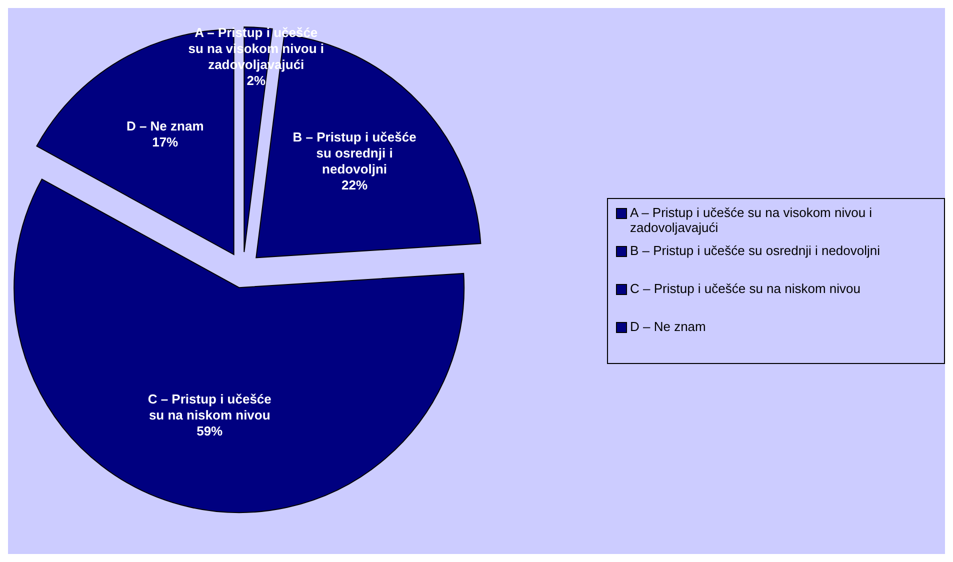  I want to click on legend-label: B – Pristup i učešće su osrednji i nedovoljni, so click(755, 250).